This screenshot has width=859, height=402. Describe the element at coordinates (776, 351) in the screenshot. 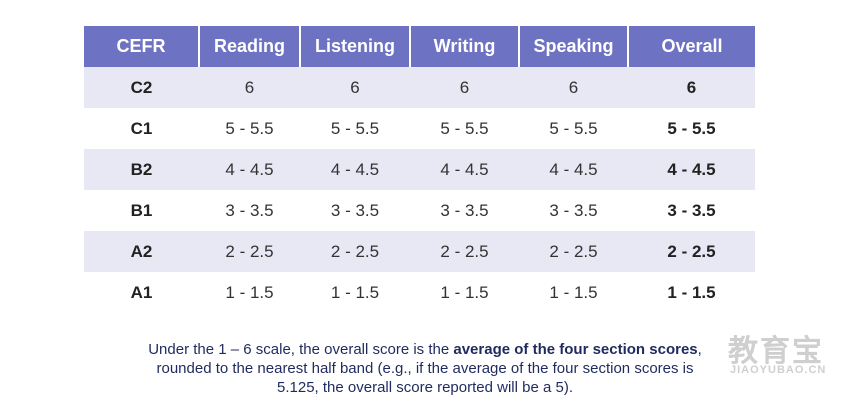

I see `watermark-logo: 教育宝` at that location.